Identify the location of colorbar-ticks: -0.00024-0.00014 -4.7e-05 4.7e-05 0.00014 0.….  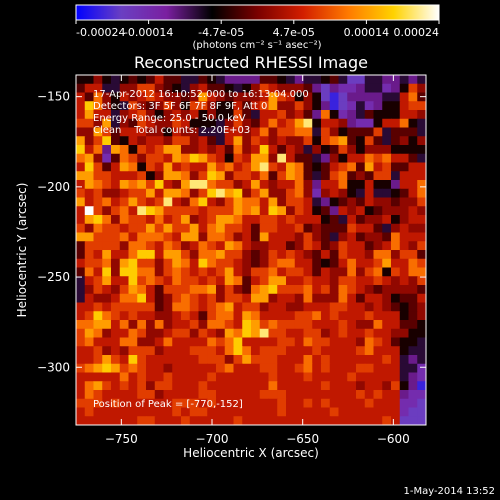
(257, 29).